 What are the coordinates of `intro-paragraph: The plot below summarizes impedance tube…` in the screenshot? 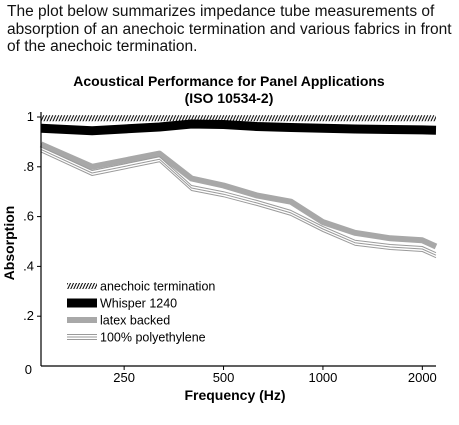 It's located at (229, 29).